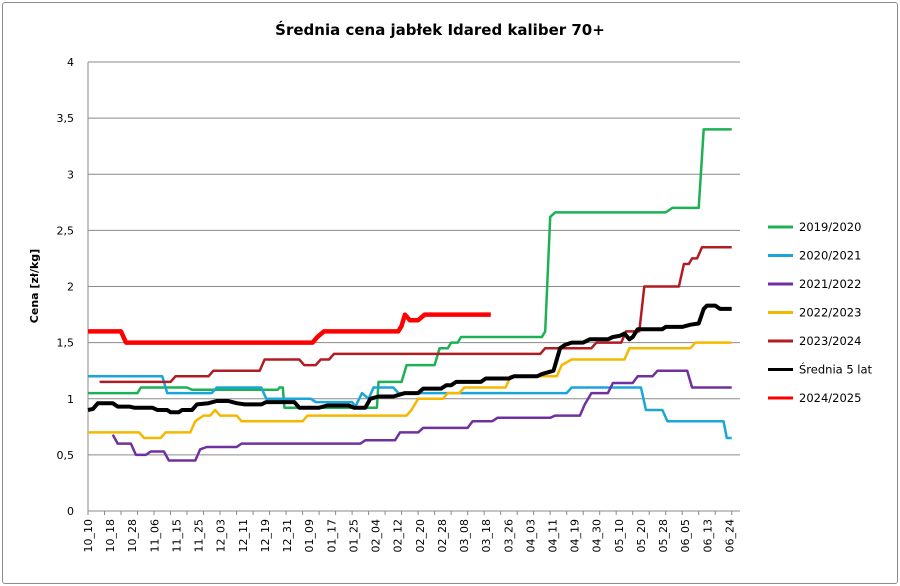  I want to click on x-tick-label: 02_28, so click(442, 536).